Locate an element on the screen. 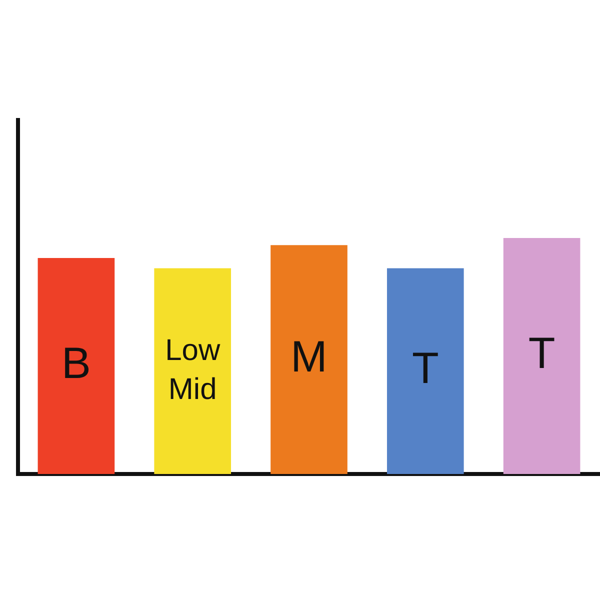 The image size is (600, 600). x-tick-label: Low Mid is located at coordinates (192, 370).